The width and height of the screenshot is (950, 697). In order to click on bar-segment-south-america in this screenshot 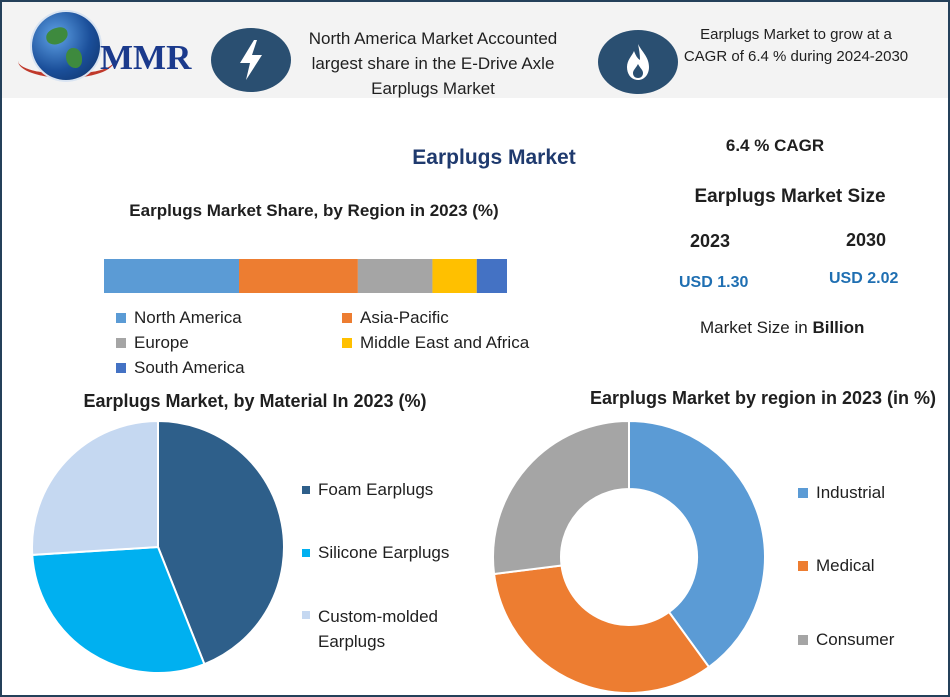, I will do `click(491, 276)`.